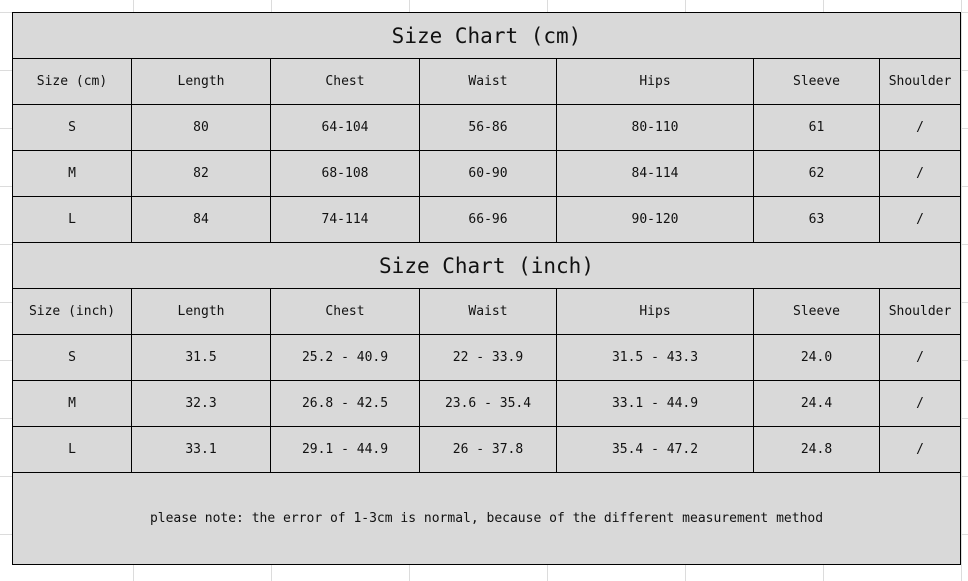 The height and width of the screenshot is (581, 968). What do you see at coordinates (201, 357) in the screenshot?
I see `table-cell: 31.5` at bounding box center [201, 357].